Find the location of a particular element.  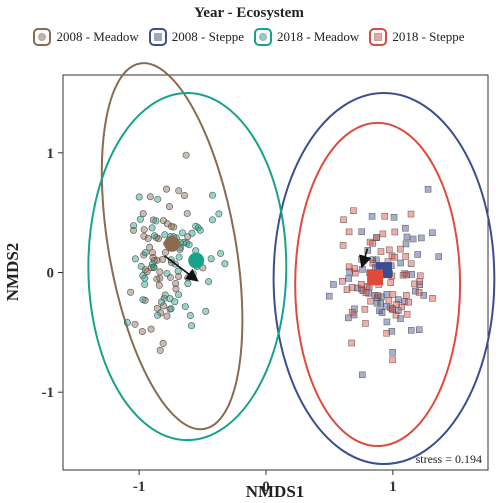

legend-title: Year - Ecosystem is located at coordinates (249, 13).